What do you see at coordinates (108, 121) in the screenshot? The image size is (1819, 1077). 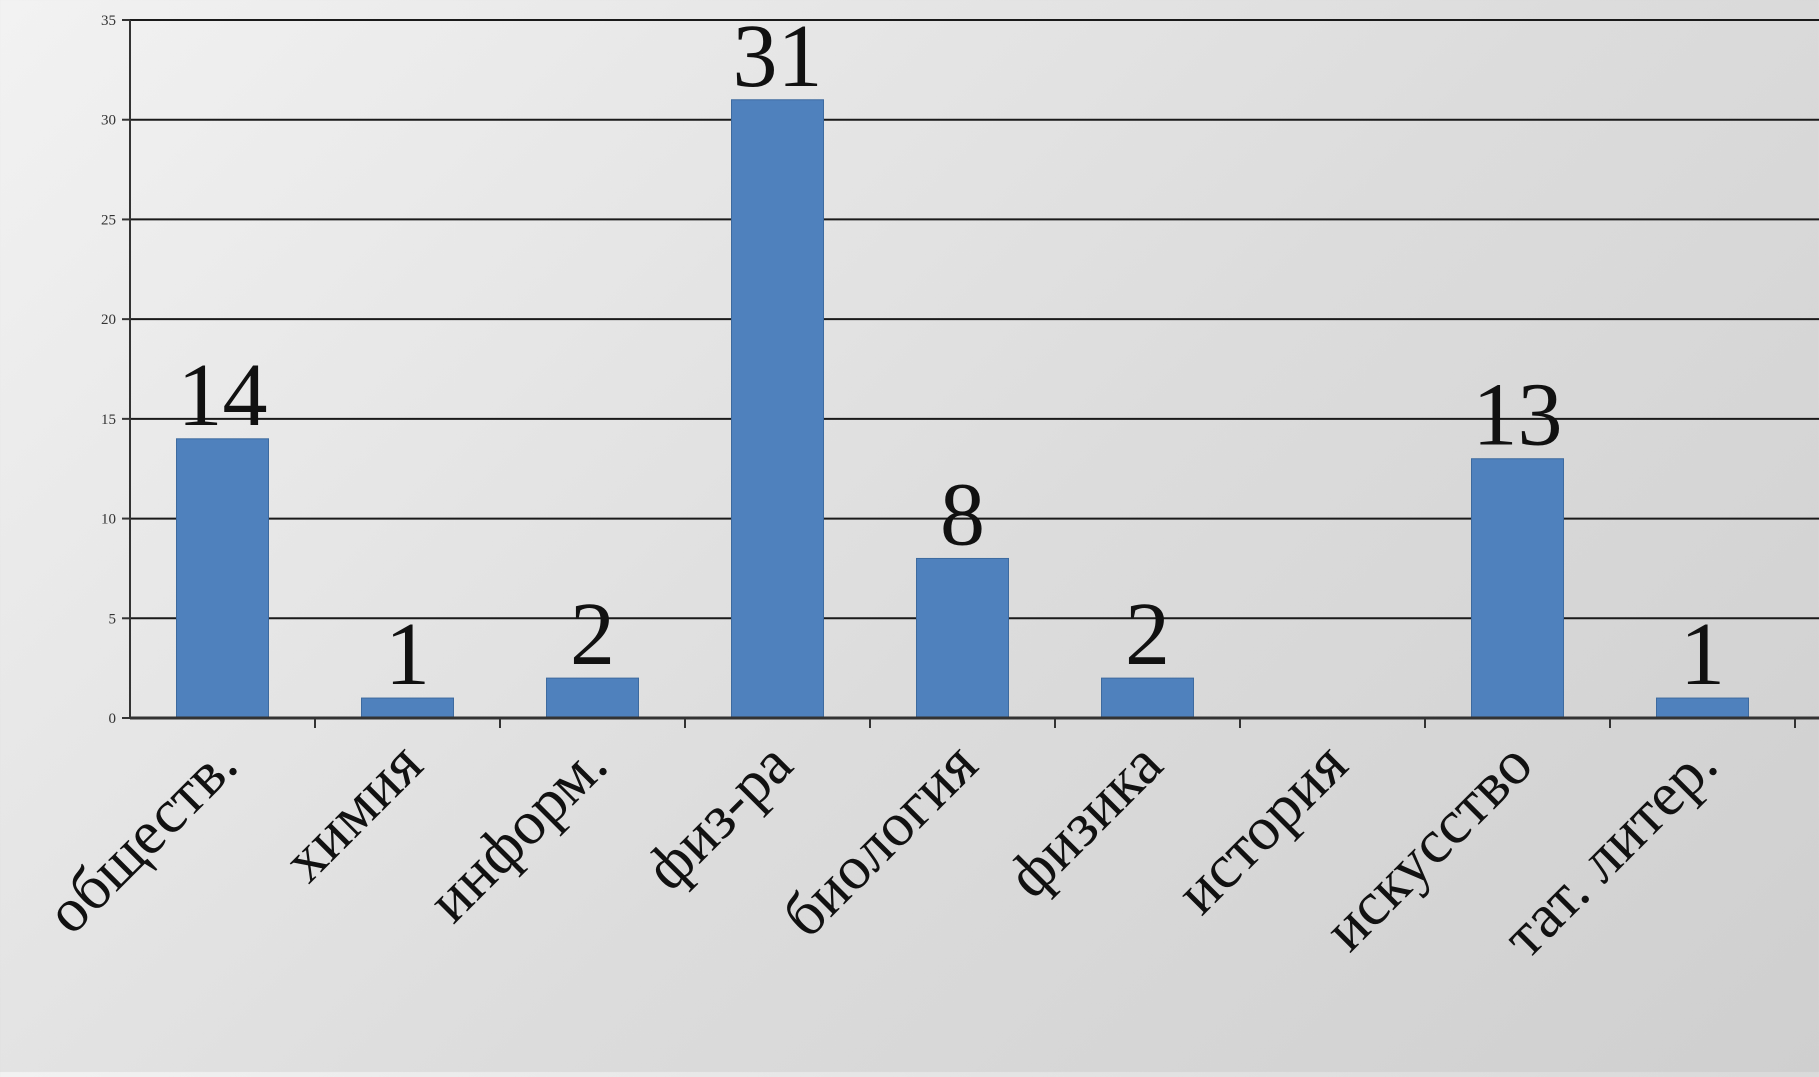 I see `y-tick-label: 30` at bounding box center [108, 121].